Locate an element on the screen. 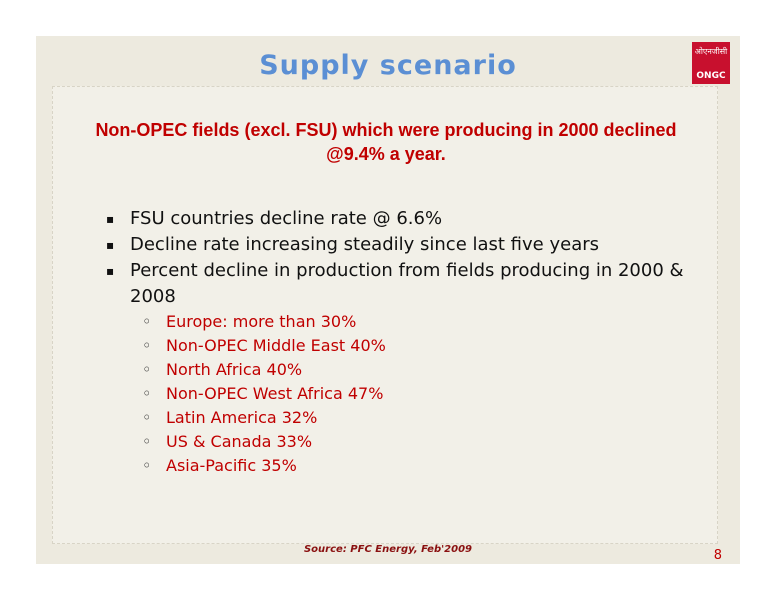 The image size is (776, 600). sub-bullet: North Africa 40% is located at coordinates (396, 370).